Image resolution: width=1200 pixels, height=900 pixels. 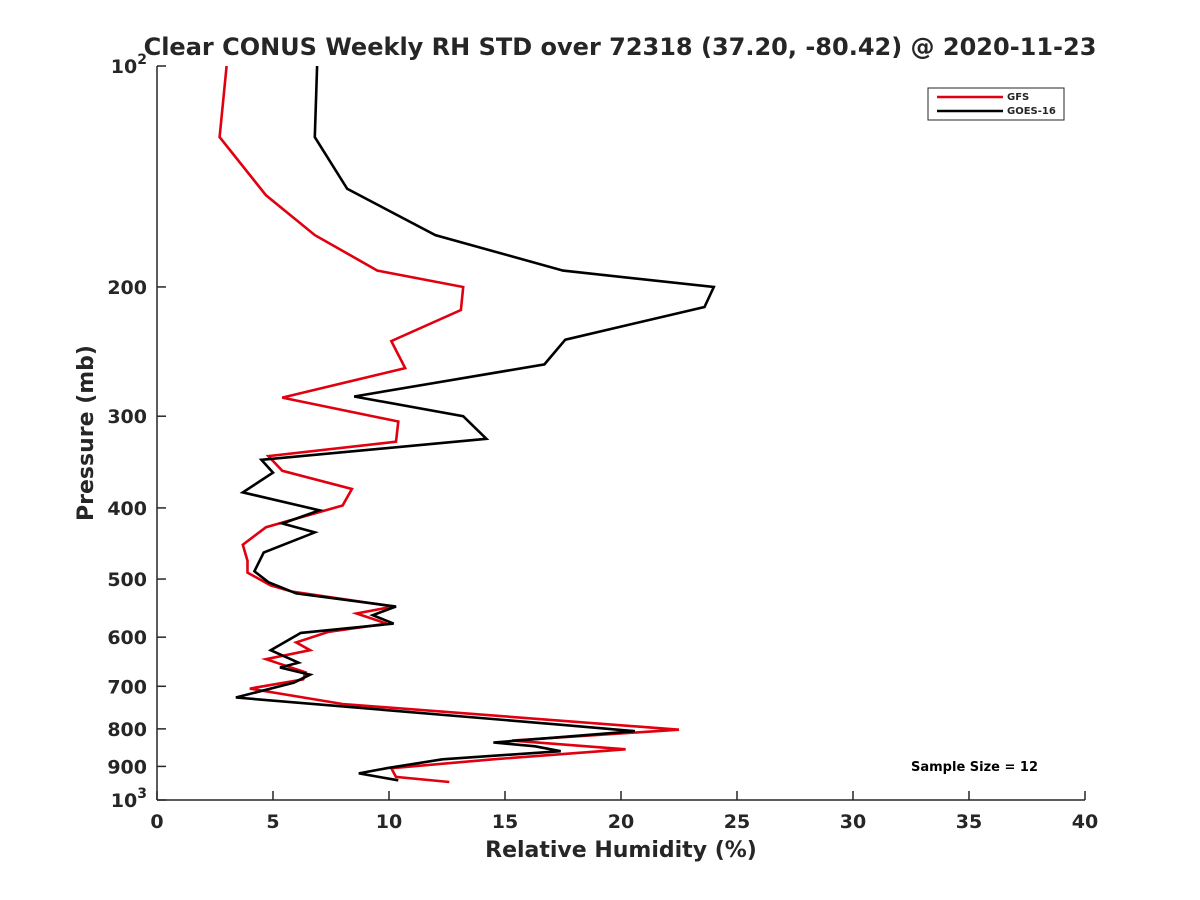 I want to click on x-tick-label: 25, so click(x=737, y=822).